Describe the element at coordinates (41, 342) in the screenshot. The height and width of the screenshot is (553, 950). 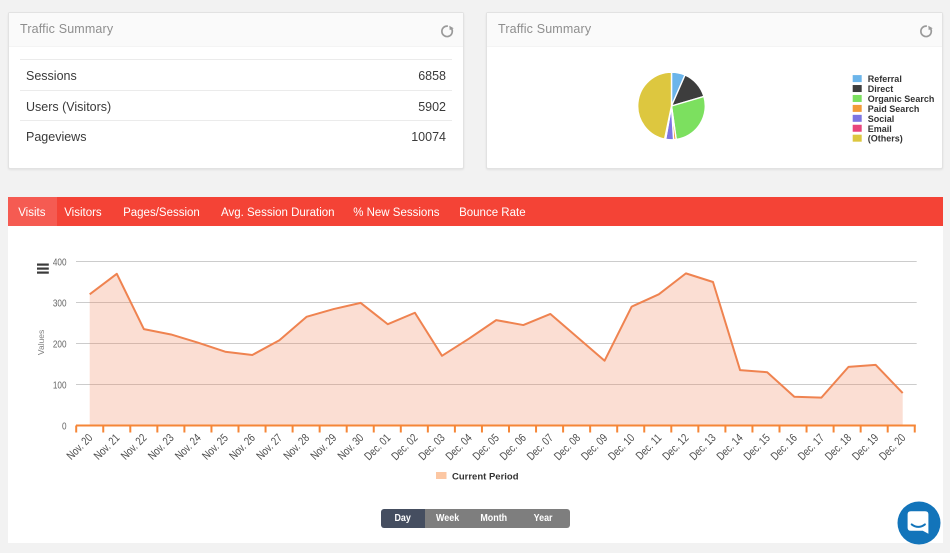
I see `svg-text: Values` at that location.